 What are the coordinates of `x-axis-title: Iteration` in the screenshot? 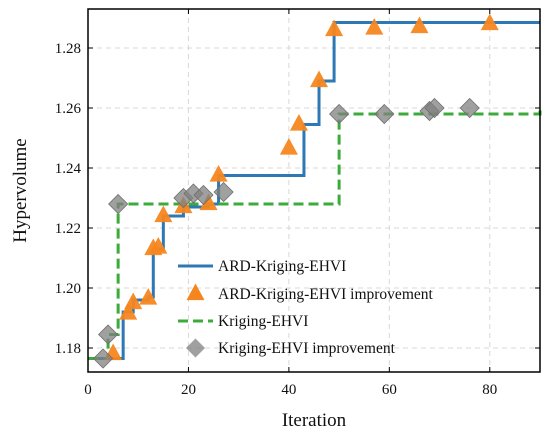 It's located at (314, 420).